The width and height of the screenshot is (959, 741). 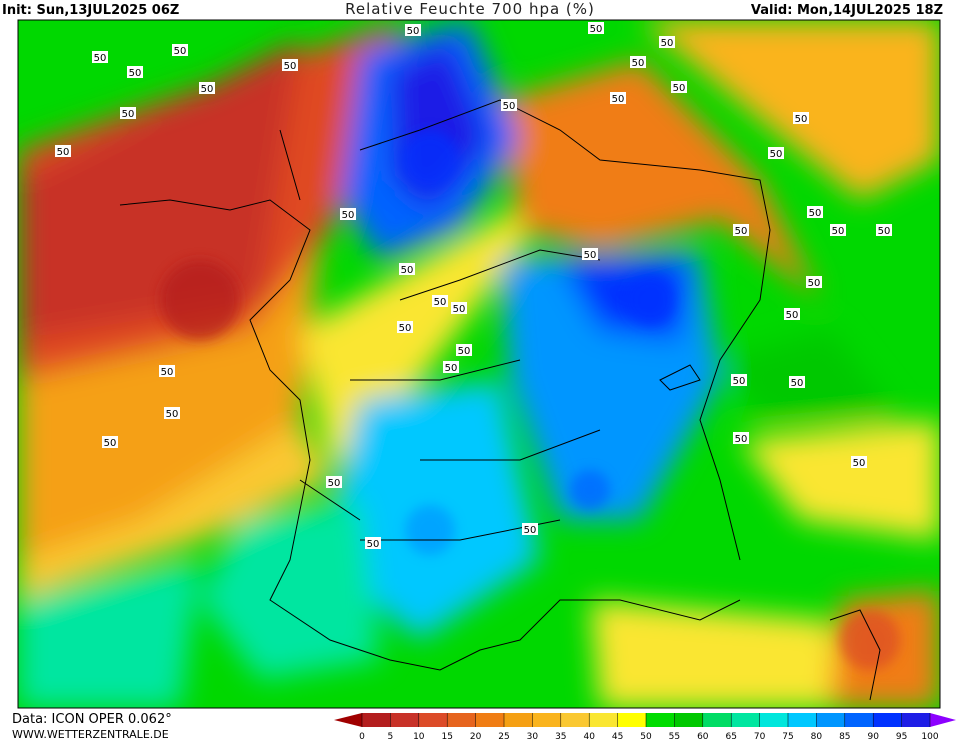 I want to click on colorbar-tick-label: 75, so click(x=787, y=736).